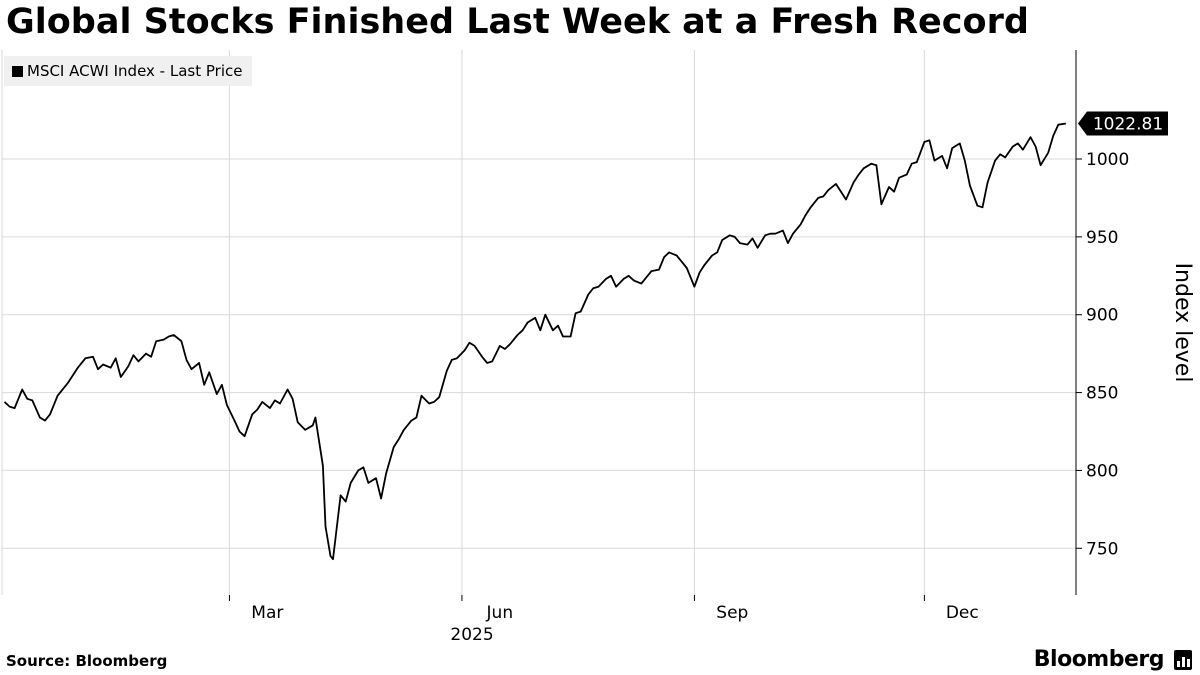 Image resolution: width=1200 pixels, height=675 pixels. Describe the element at coordinates (1099, 659) in the screenshot. I see `brand-logo-text: Bloomberg` at that location.